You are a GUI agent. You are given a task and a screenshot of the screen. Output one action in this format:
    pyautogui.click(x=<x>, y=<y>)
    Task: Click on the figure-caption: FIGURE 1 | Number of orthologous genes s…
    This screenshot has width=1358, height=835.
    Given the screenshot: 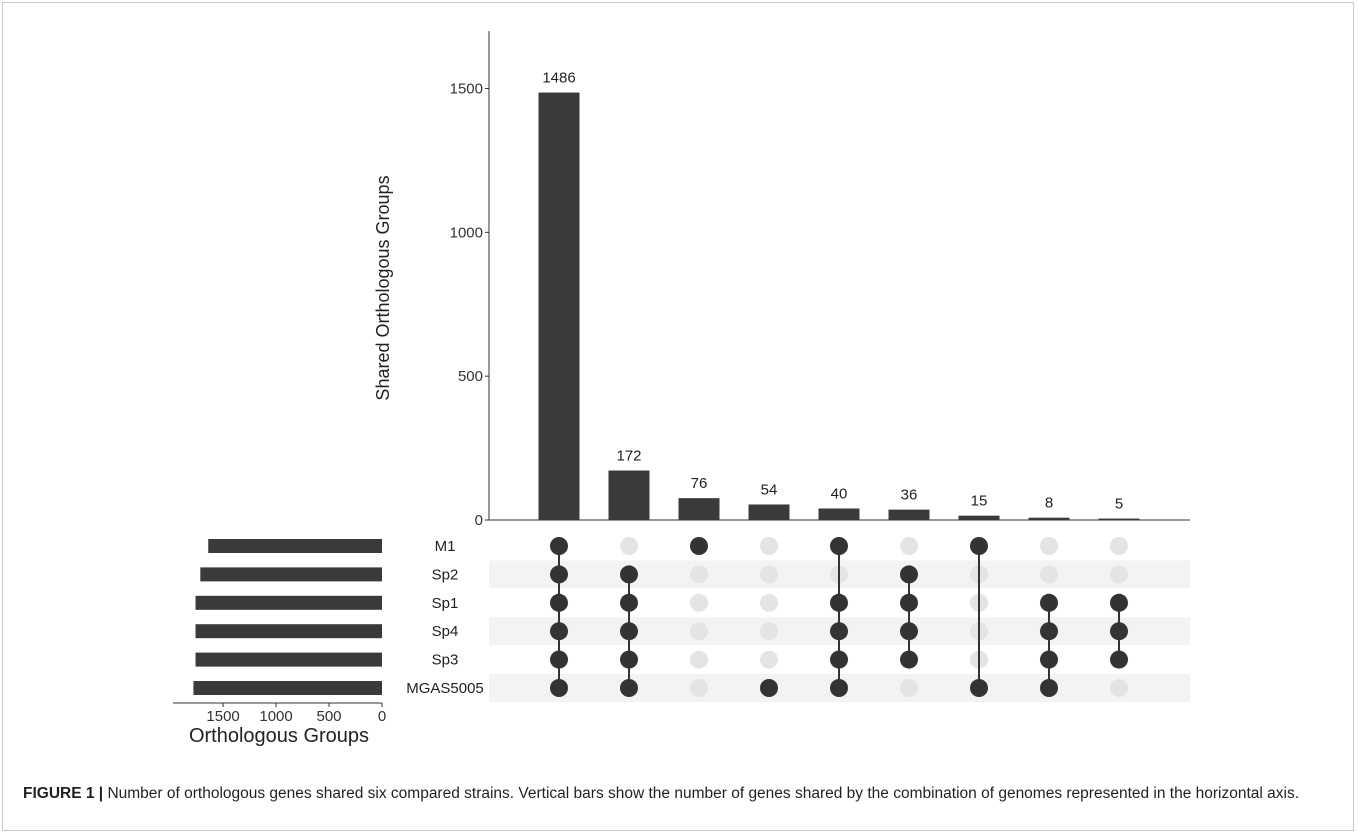 What is the action you would take?
    pyautogui.click(x=678, y=793)
    